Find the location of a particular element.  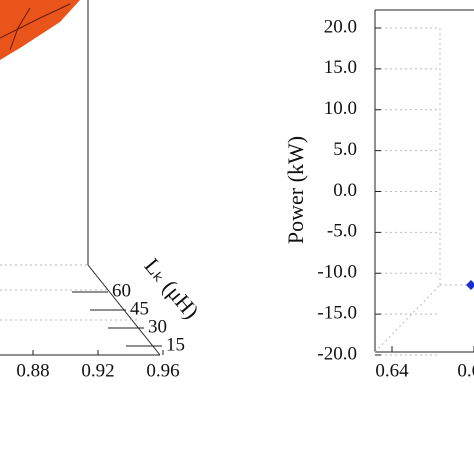

y-axis-label: Power (kW) is located at coordinates (295, 190).